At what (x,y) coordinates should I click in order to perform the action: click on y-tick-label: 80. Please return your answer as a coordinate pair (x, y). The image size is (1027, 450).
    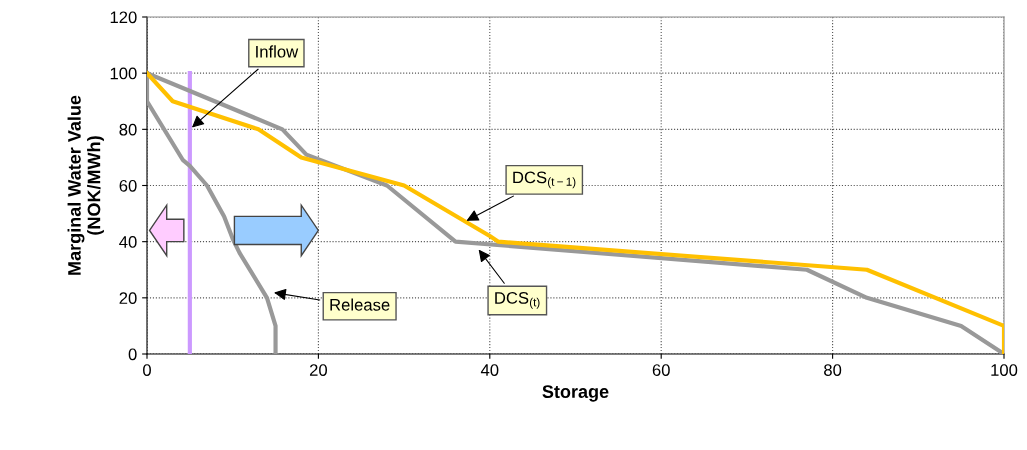
    Looking at the image, I should click on (128, 129).